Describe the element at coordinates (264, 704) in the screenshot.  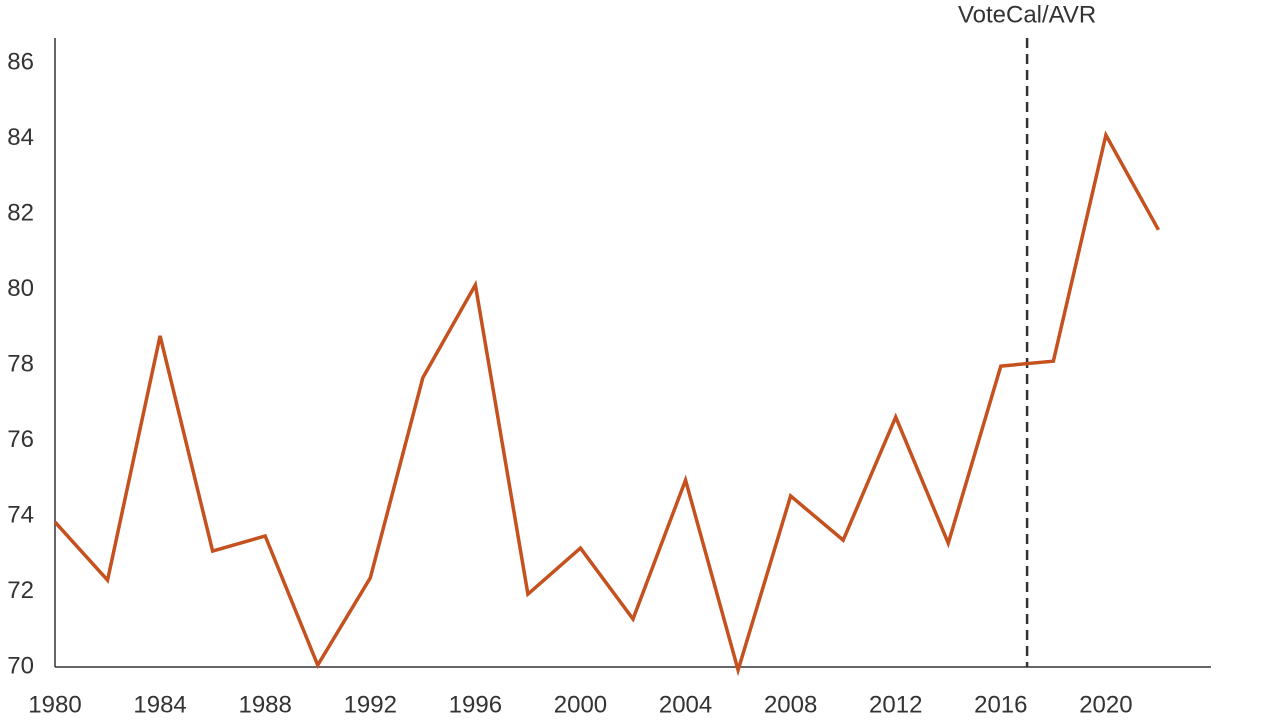
I see `x-tick-label: 1988` at that location.